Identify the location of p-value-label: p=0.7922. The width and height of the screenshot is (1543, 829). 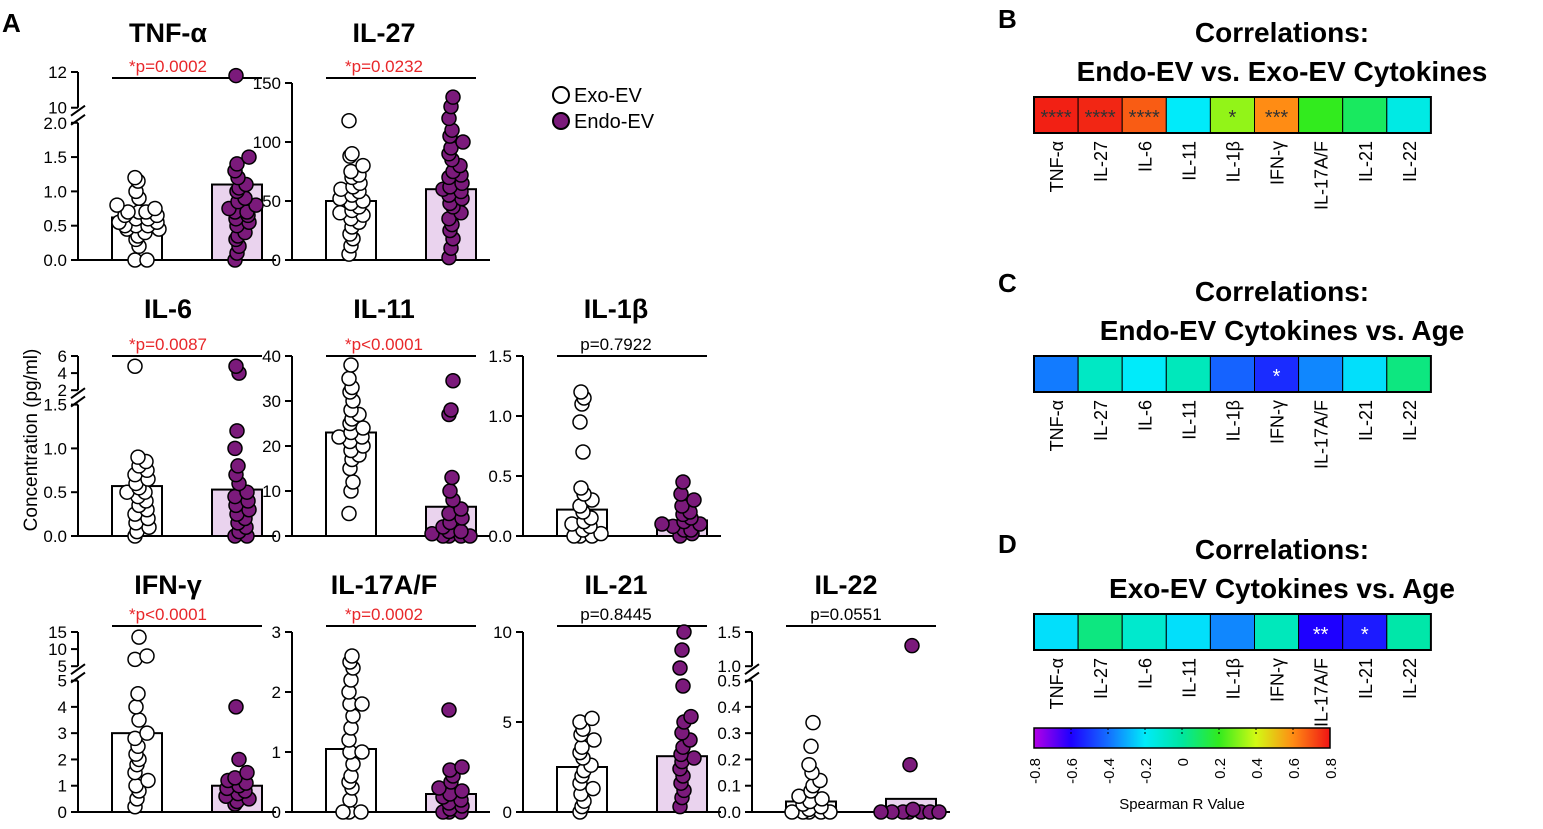
(615, 344).